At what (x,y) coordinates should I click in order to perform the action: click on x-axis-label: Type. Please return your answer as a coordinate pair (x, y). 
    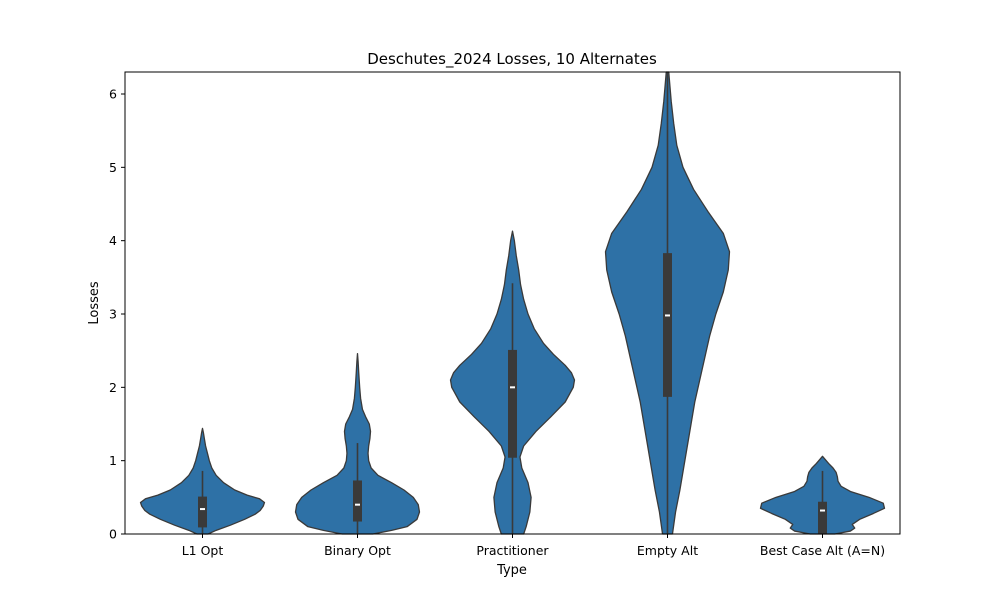
    Looking at the image, I should click on (511, 570).